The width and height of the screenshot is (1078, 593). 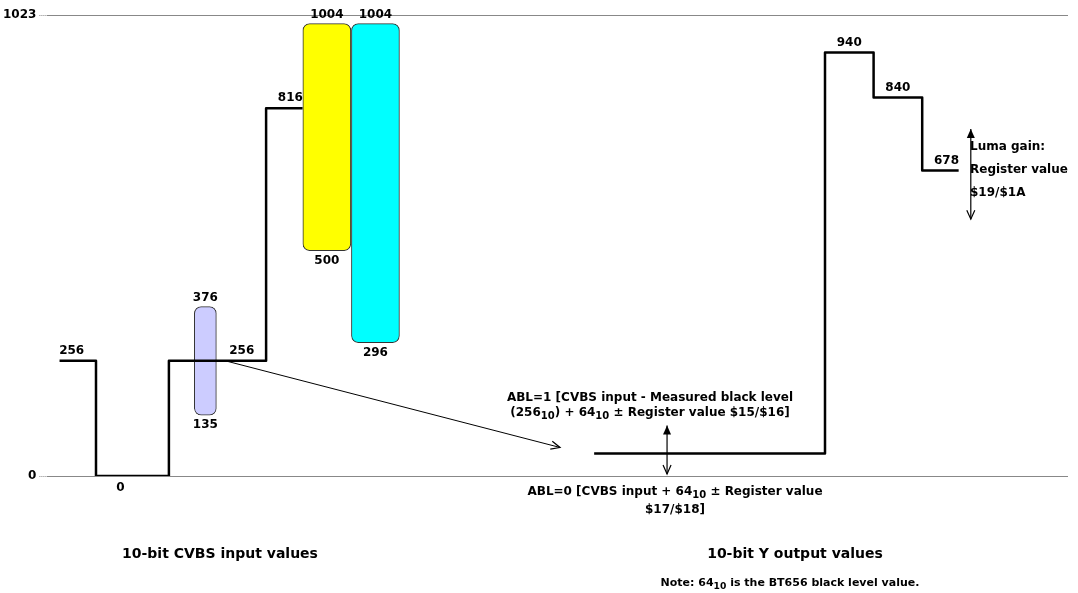 What do you see at coordinates (120, 487) in the screenshot?
I see `data-label: 0` at bounding box center [120, 487].